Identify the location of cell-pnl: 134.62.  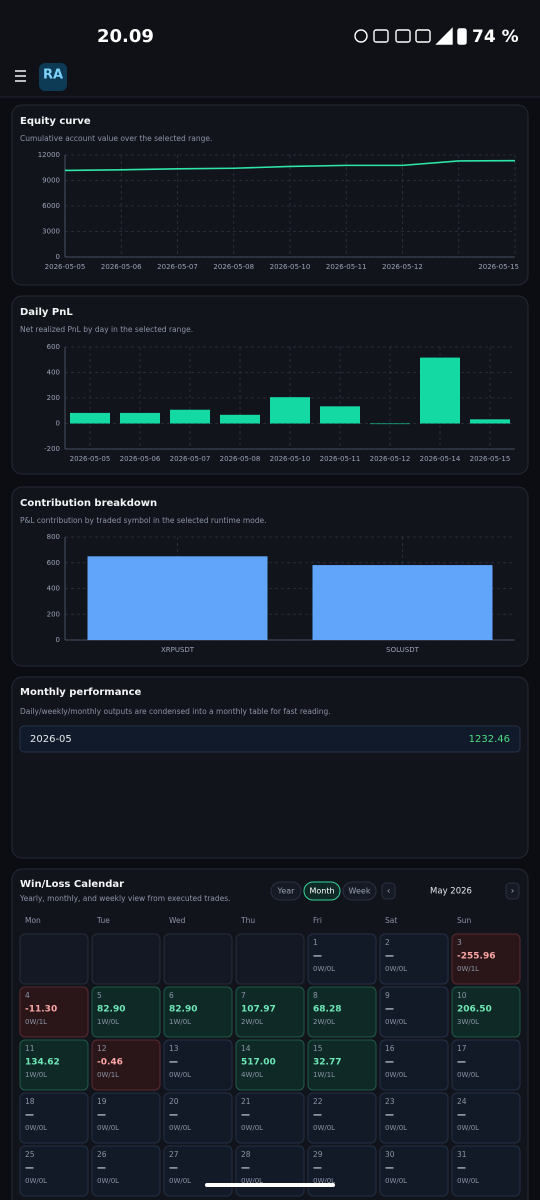
(42, 1063).